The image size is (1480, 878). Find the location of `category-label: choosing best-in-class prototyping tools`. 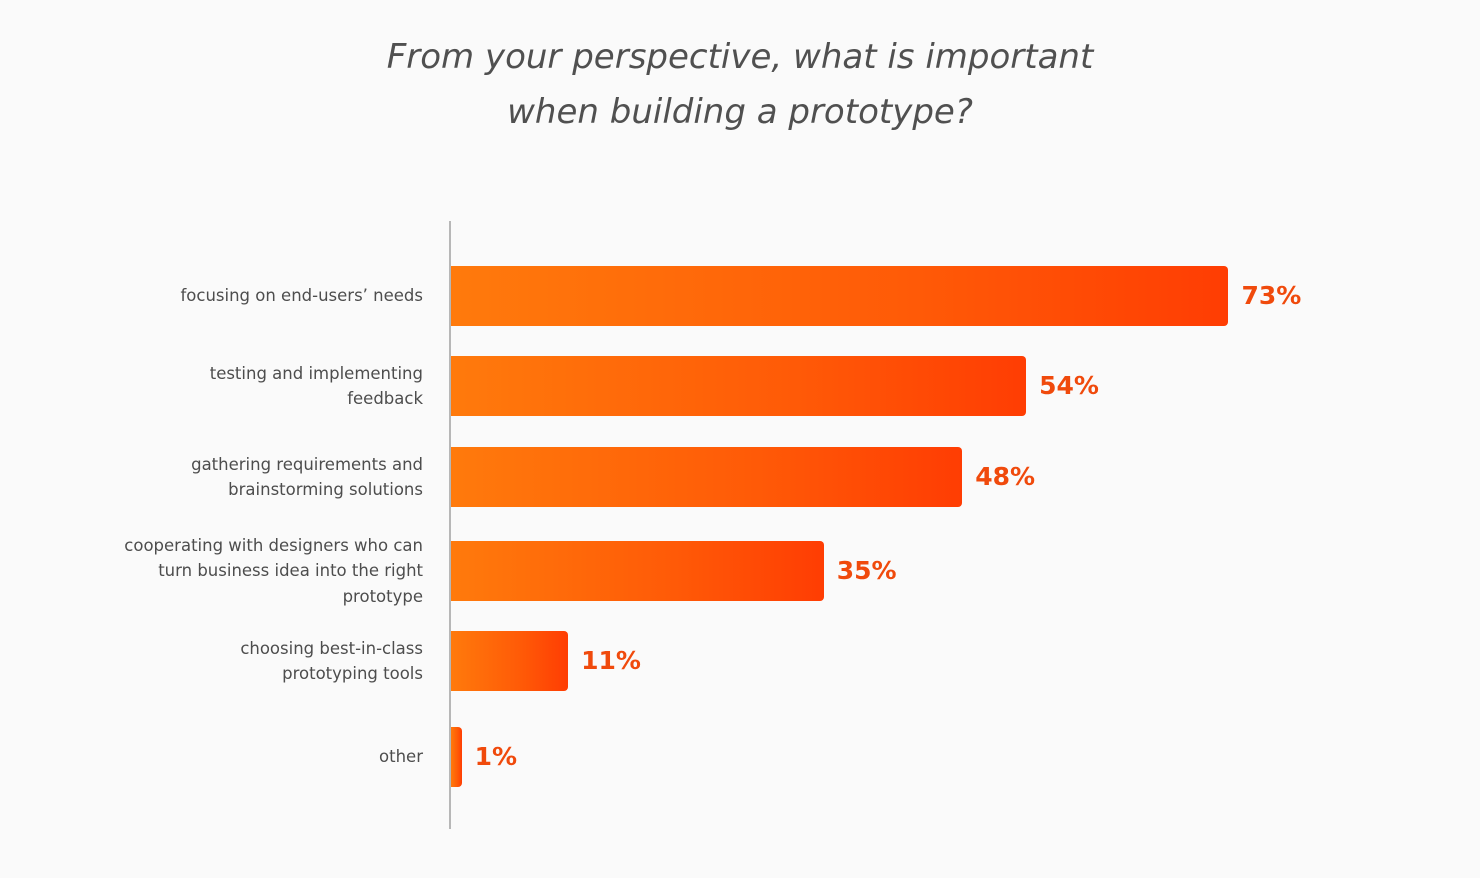

category-label: choosing best-in-class prototyping tools is located at coordinates (263, 661).